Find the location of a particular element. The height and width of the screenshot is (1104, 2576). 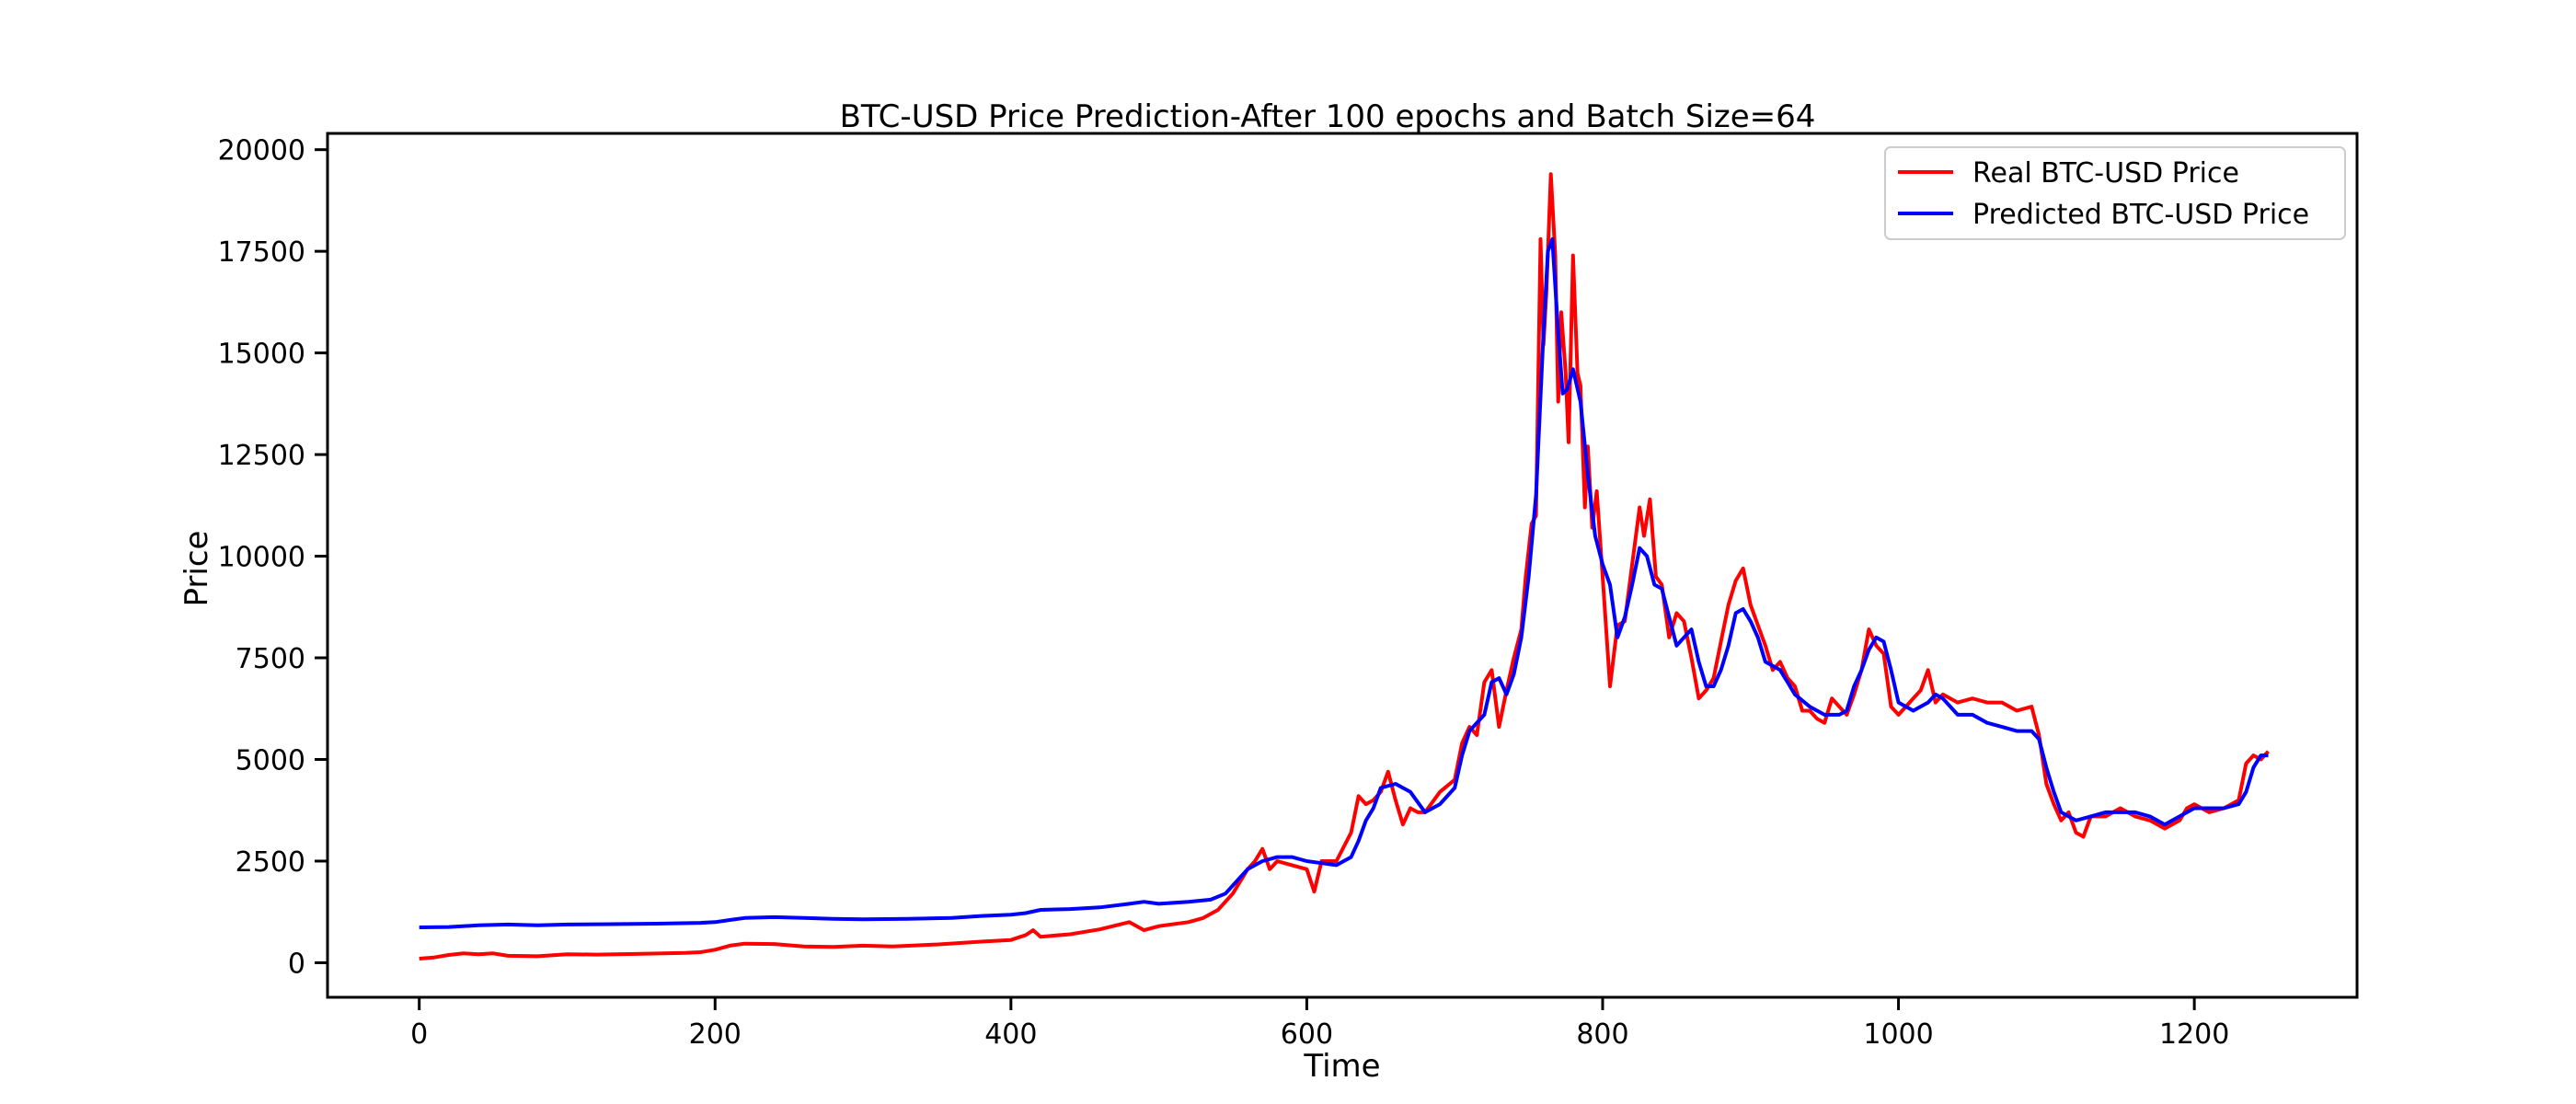

legend-box is located at coordinates (2115, 193).